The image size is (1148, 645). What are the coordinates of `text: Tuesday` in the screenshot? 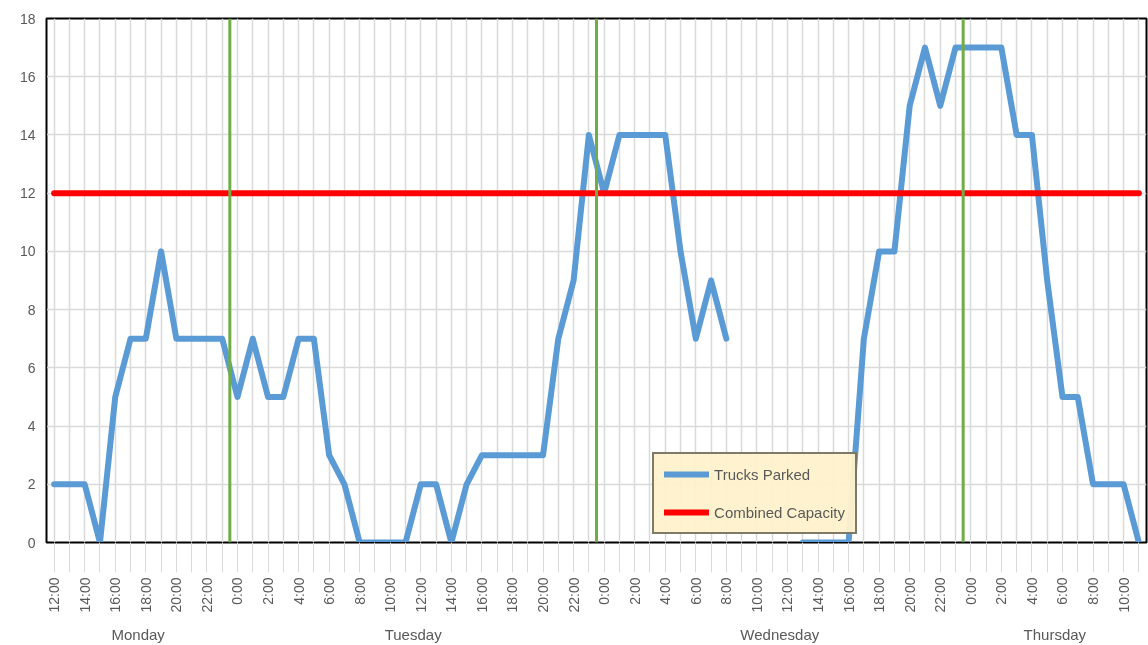 It's located at (413, 634).